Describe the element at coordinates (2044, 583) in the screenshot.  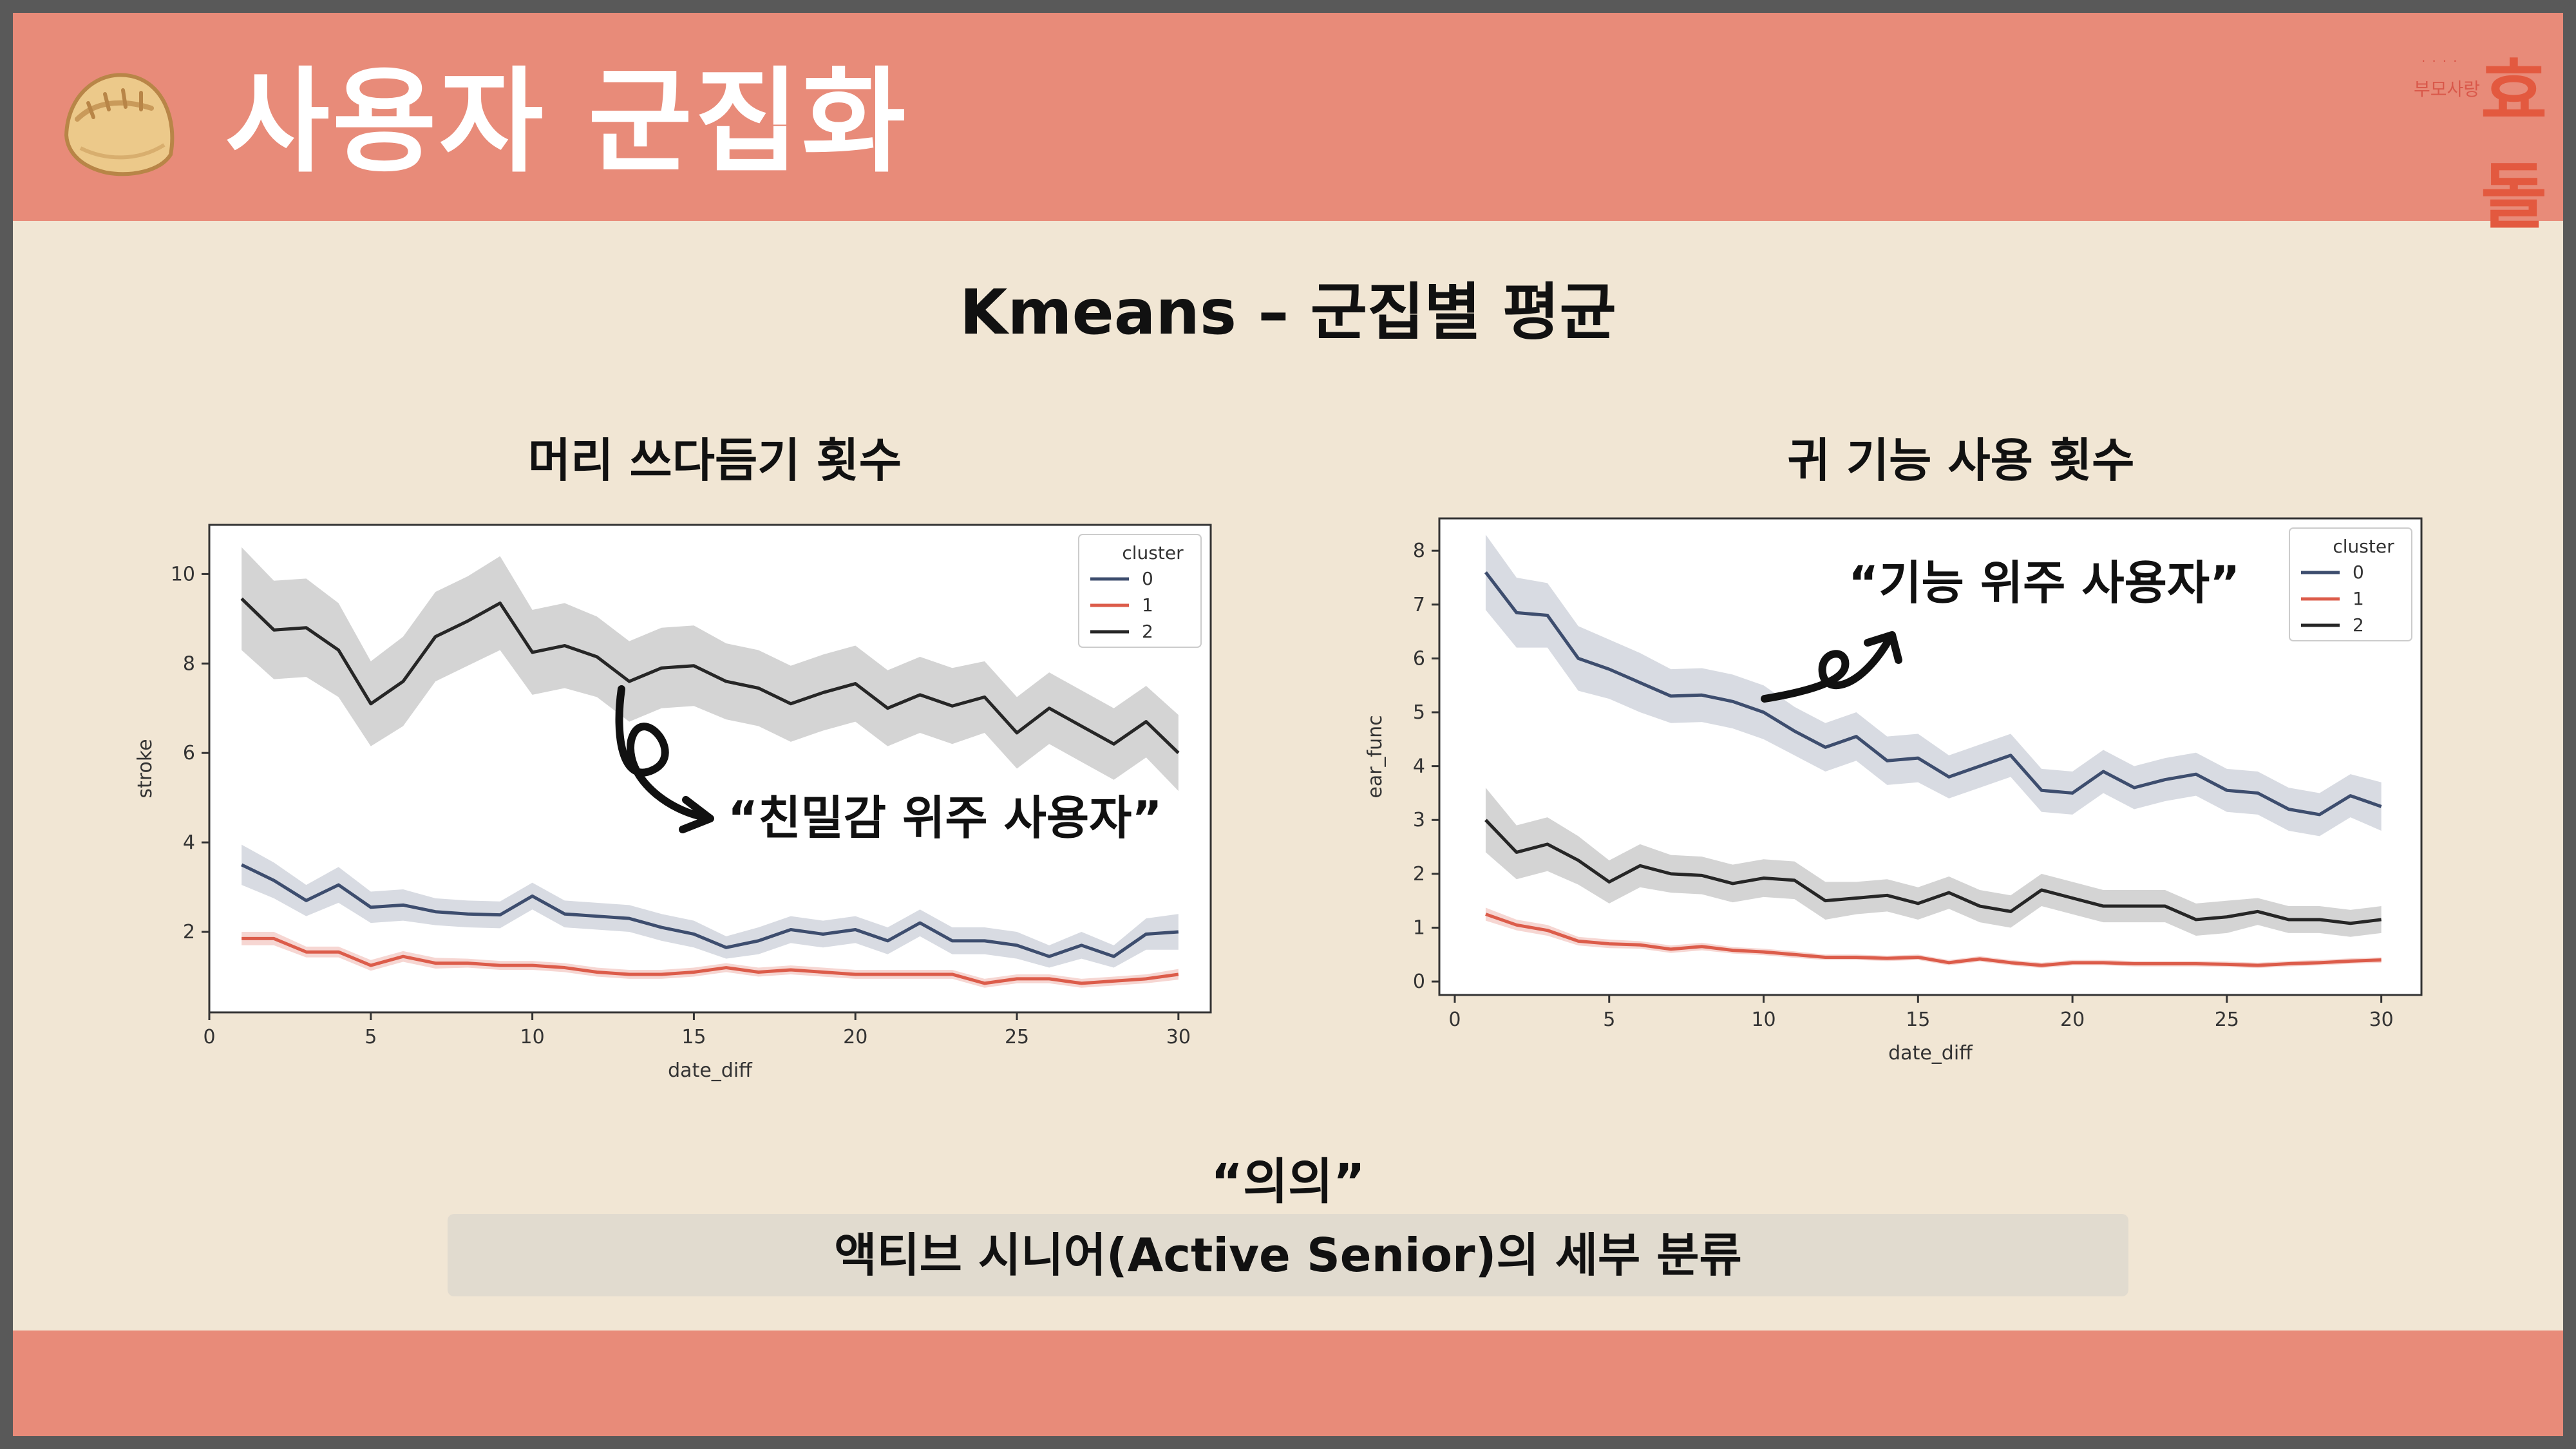
I see `annotation-function: “기능 위주 사용자”` at that location.